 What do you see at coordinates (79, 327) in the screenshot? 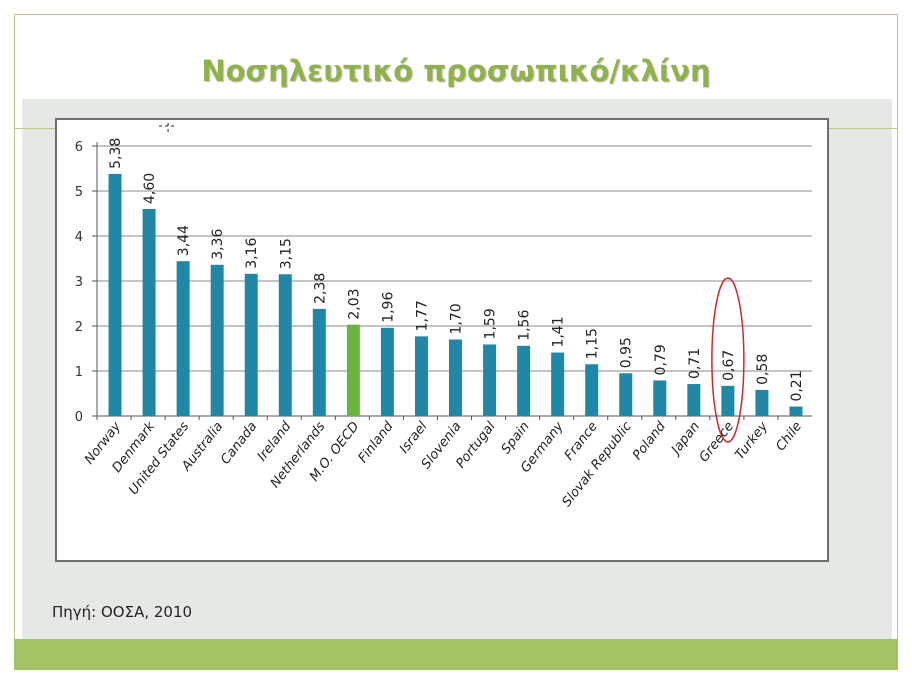
I see `y-tick-label: 2` at bounding box center [79, 327].